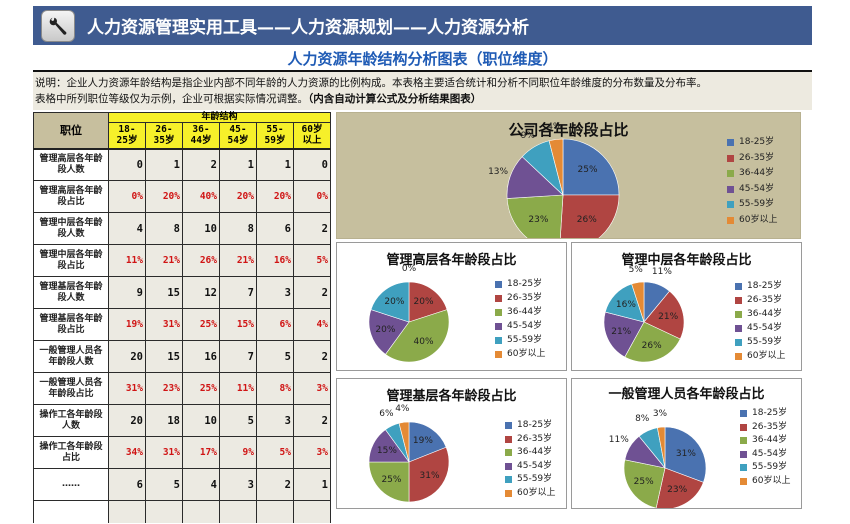 This screenshot has width=850, height=524. I want to click on percentage-cell: 5%, so click(312, 260).